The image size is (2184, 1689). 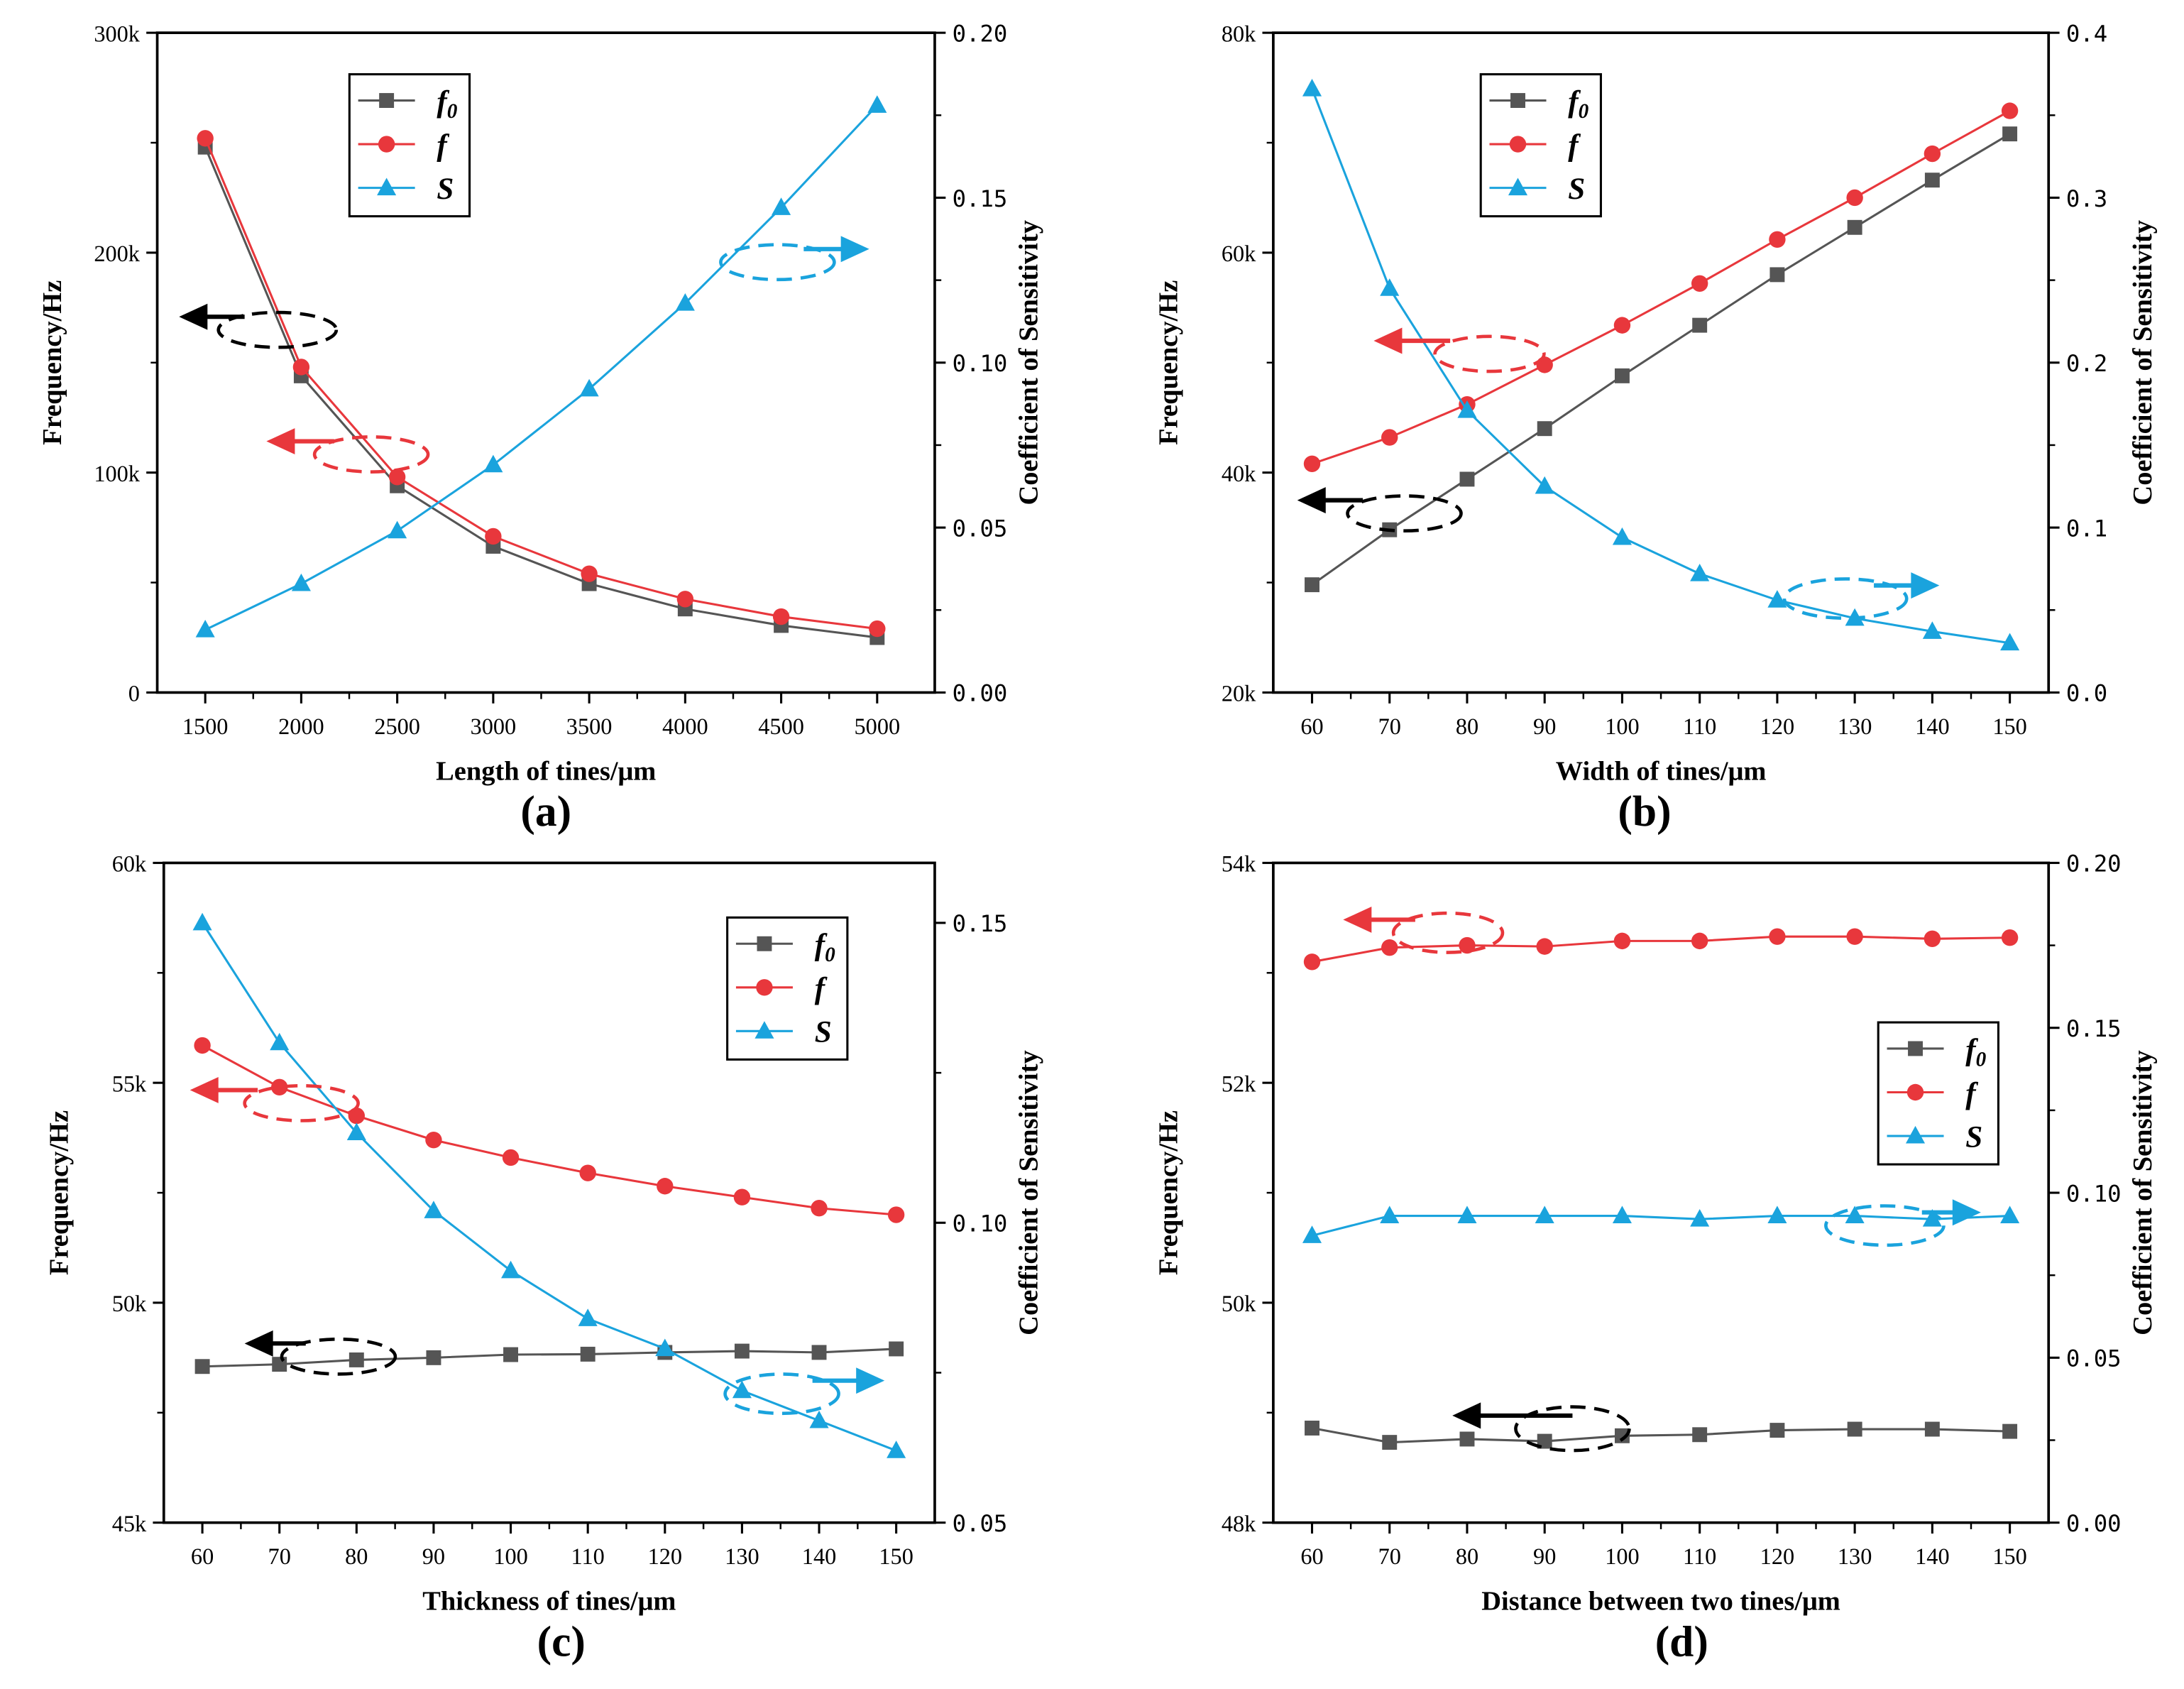 What do you see at coordinates (1239, 693) in the screenshot?
I see `y-tick-label: 20k` at bounding box center [1239, 693].